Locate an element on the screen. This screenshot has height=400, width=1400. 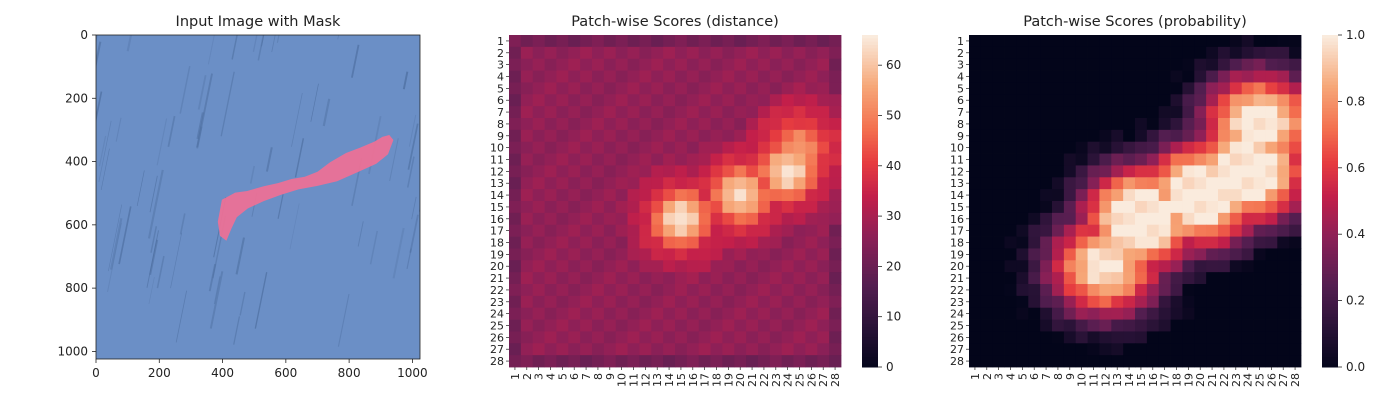
x-tick-label: 12 is located at coordinates (645, 380).